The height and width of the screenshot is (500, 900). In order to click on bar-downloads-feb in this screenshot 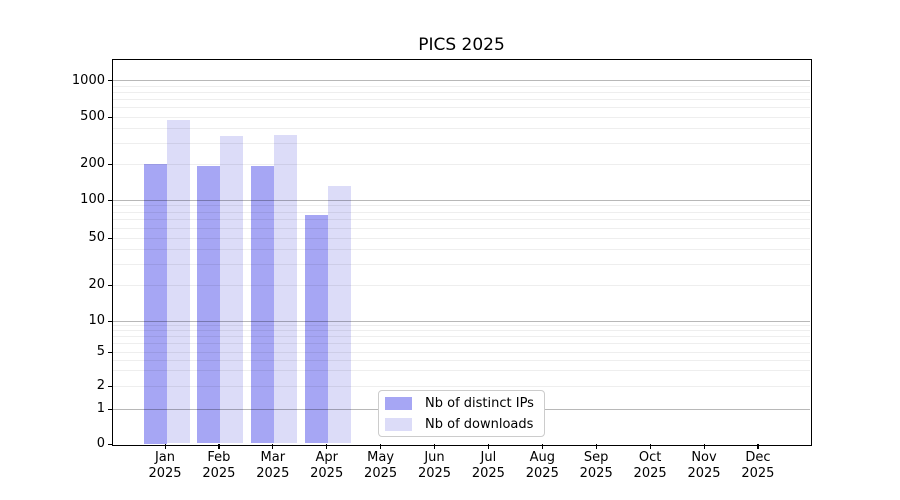, I will do `click(232, 290)`.